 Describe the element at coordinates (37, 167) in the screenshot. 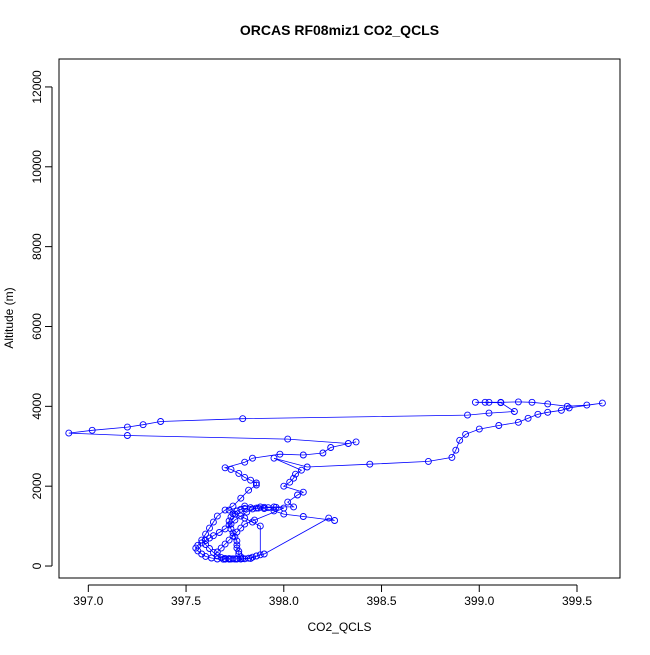

I see `y-tick-label: 10000` at that location.